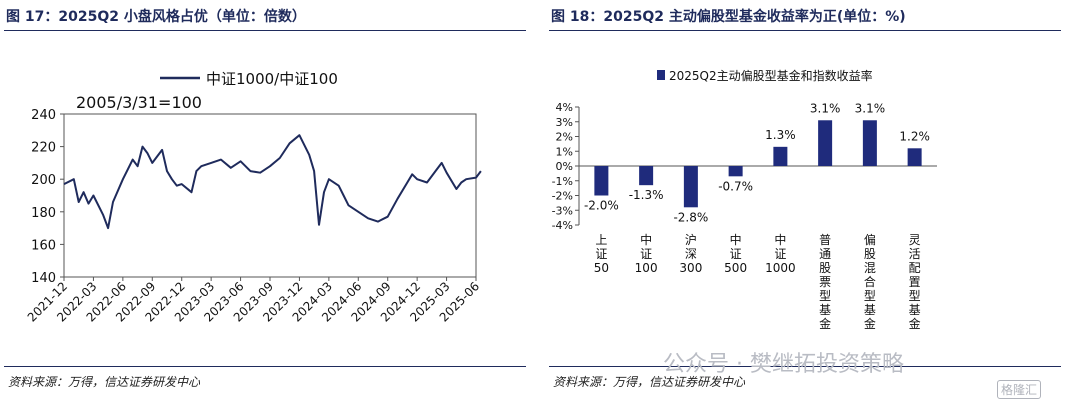 This screenshot has height=407, width=1080. I want to click on y-tick-label: 2%, so click(564, 137).